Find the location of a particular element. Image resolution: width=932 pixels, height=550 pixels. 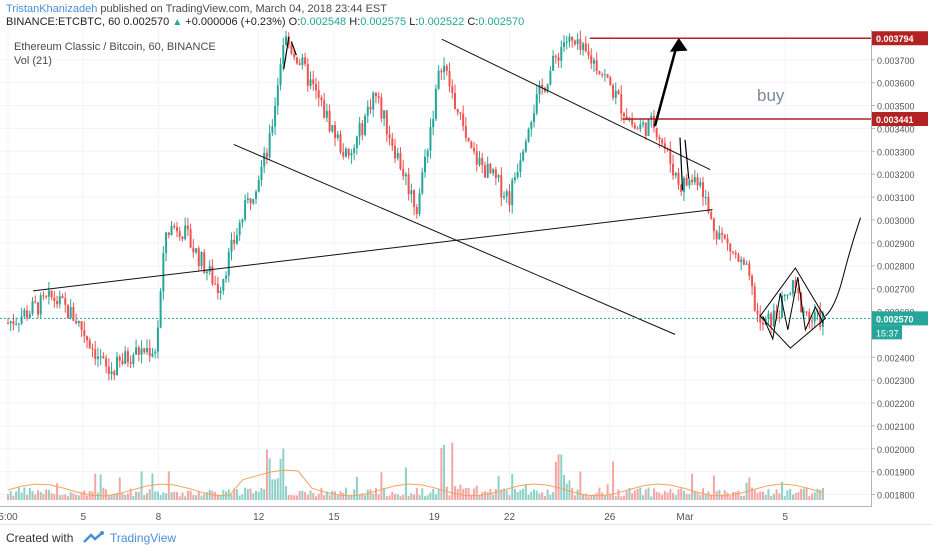

y-tick-label: 0.002100 is located at coordinates (896, 427).